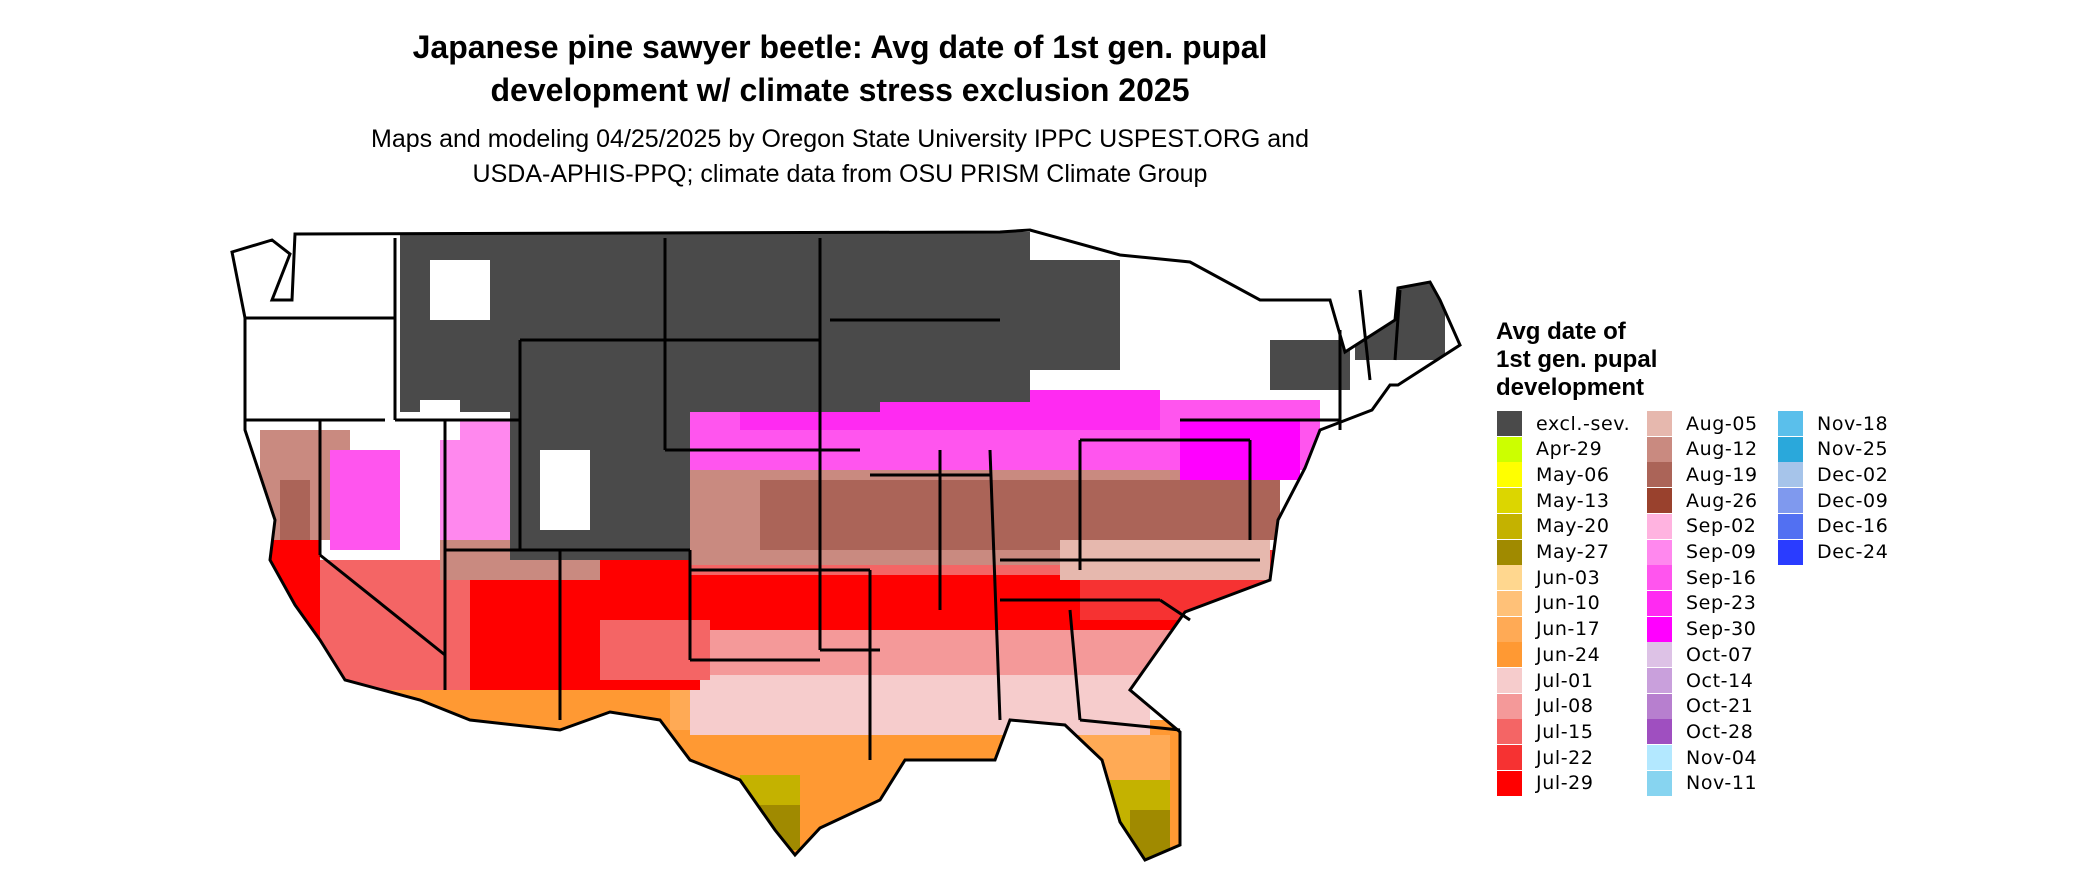 The image size is (2100, 892). What do you see at coordinates (1722, 783) in the screenshot?
I see `legend-label: Nov-11` at bounding box center [1722, 783].